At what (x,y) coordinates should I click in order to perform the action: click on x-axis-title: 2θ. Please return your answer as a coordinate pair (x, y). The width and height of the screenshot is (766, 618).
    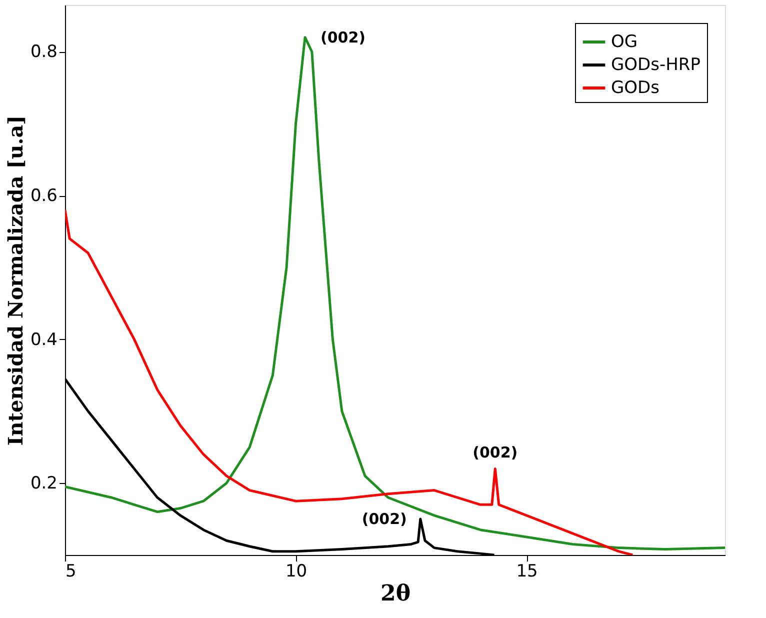
    Looking at the image, I should click on (395, 593).